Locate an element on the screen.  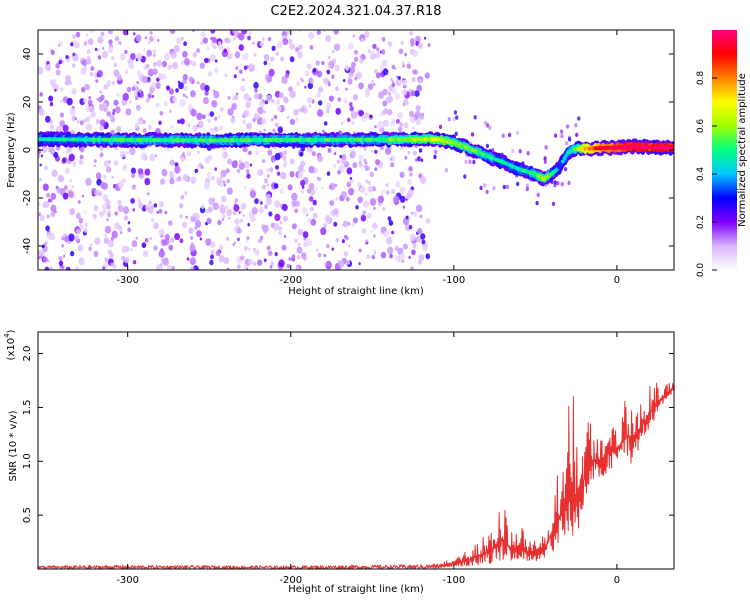
y-tick-label: -40 is located at coordinates (27, 246).